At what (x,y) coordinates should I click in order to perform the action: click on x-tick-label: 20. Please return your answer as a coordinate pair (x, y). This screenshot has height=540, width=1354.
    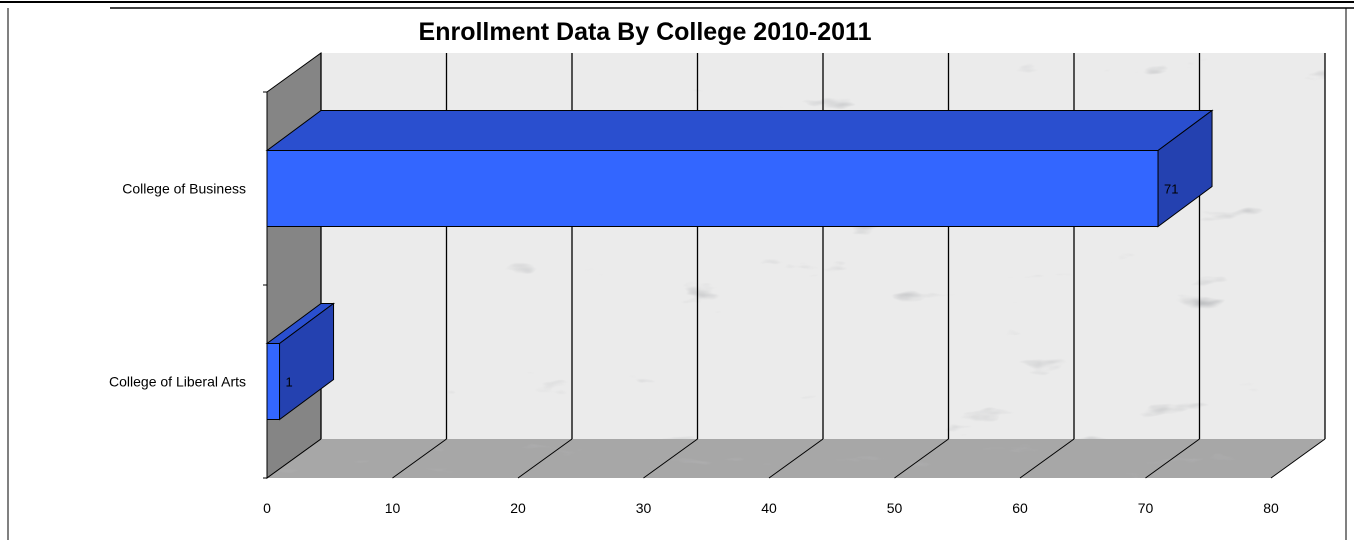
    Looking at the image, I should click on (518, 508).